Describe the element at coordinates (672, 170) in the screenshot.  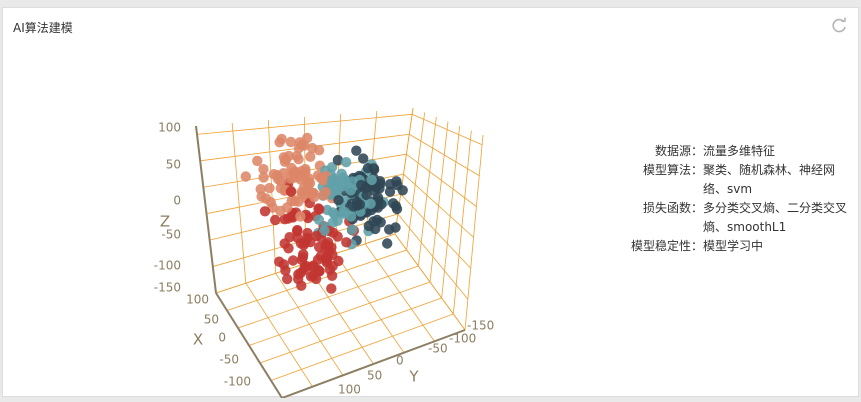
I see `info-label: 模型算法：` at that location.